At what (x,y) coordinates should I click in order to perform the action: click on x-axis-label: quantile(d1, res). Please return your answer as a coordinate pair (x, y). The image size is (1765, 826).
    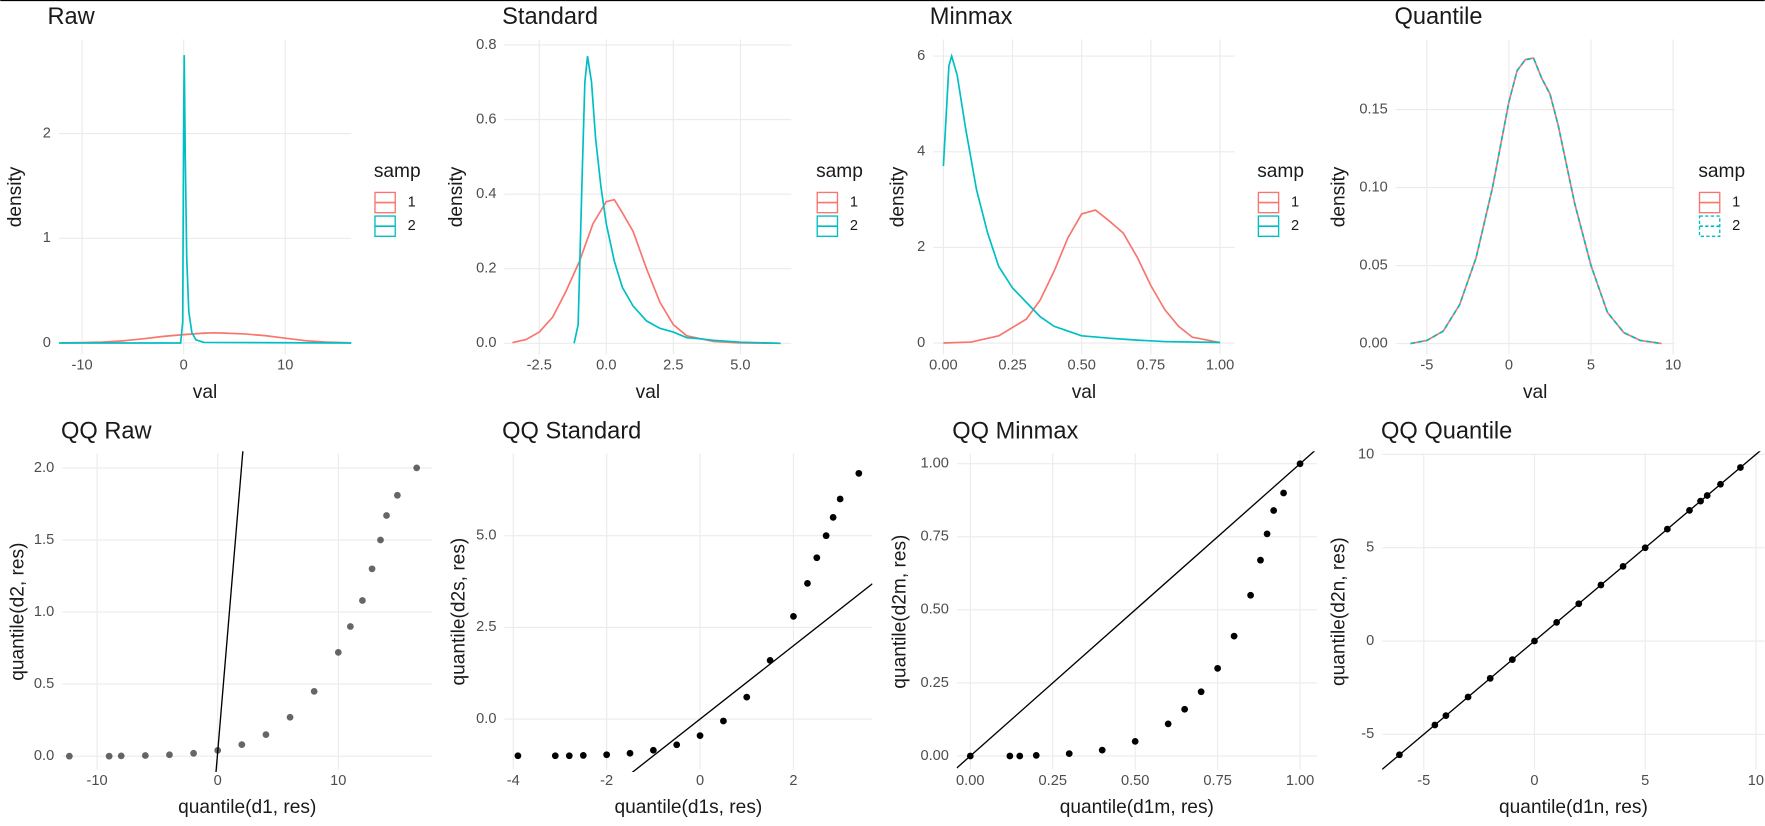
    Looking at the image, I should click on (247, 807).